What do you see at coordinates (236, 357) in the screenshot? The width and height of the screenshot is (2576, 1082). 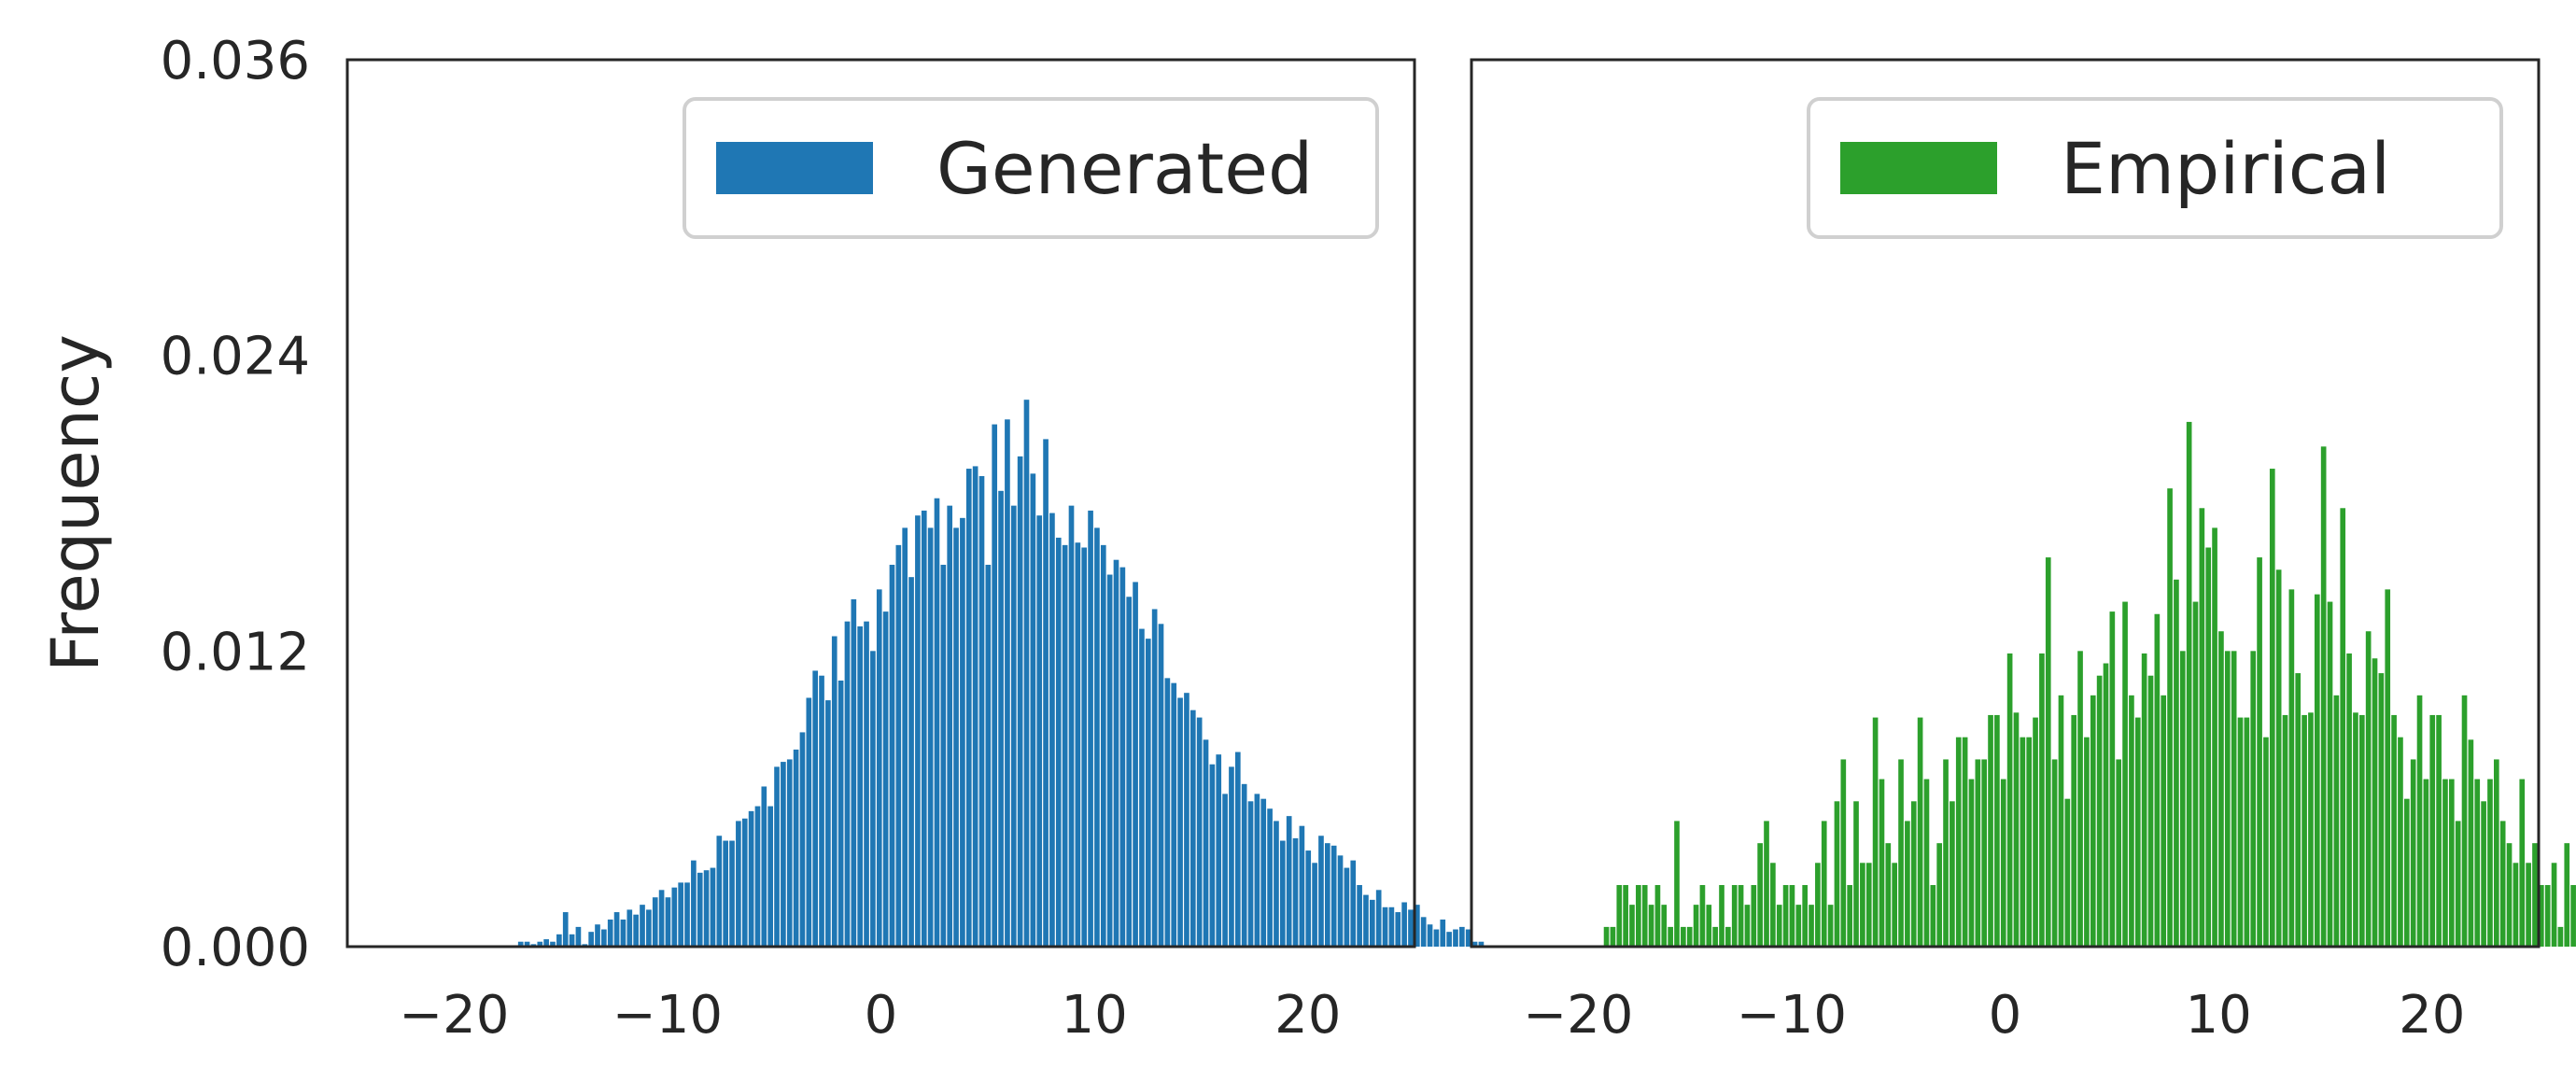 I see `generated-y-tick-label: 0.024` at bounding box center [236, 357].